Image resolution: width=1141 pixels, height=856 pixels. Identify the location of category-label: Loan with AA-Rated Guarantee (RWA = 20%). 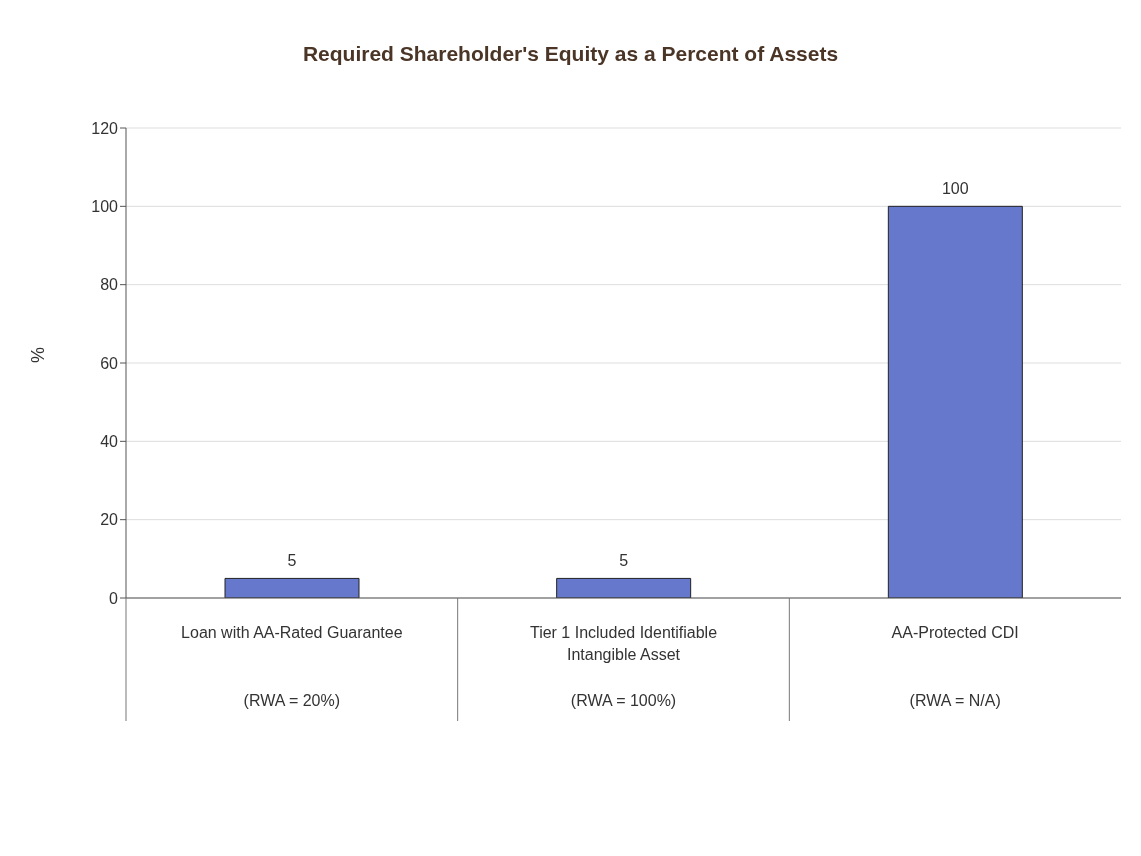
(292, 666).